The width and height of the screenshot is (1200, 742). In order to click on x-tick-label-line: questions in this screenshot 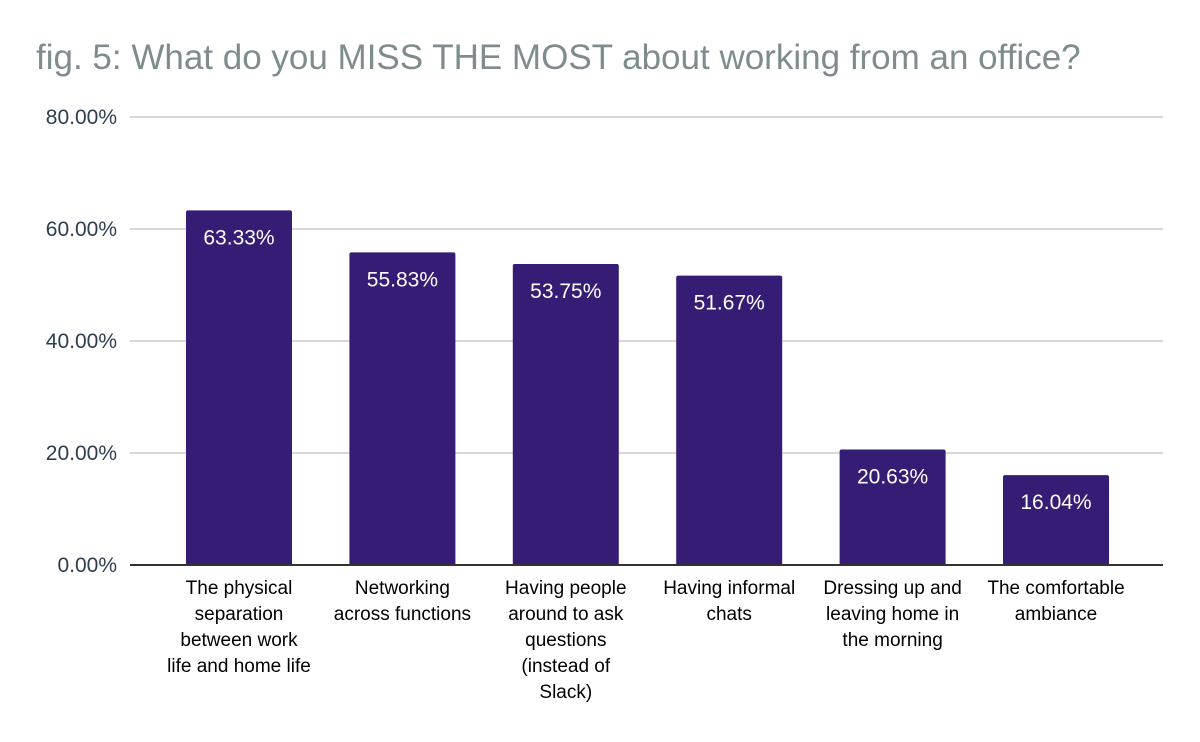, I will do `click(565, 640)`.